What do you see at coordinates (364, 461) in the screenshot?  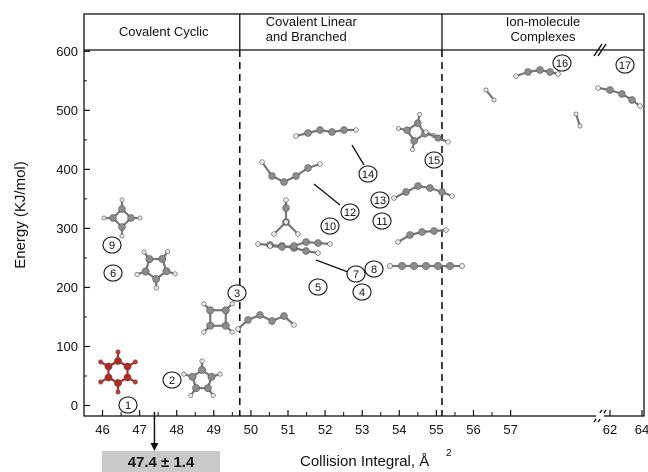 I see `x-axis-title: Collision Integral, Å` at bounding box center [364, 461].